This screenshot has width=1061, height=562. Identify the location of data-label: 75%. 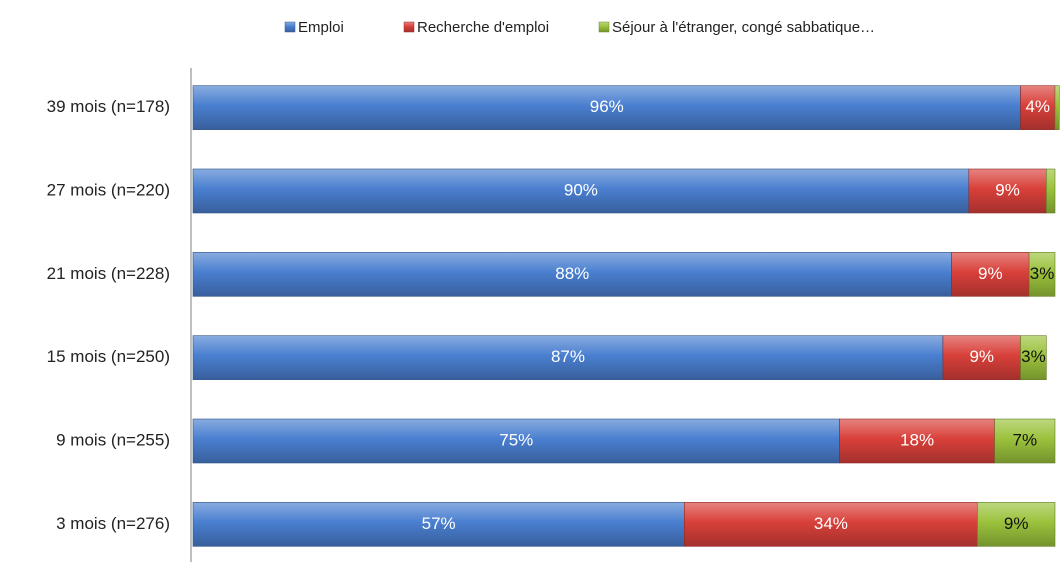
(516, 439).